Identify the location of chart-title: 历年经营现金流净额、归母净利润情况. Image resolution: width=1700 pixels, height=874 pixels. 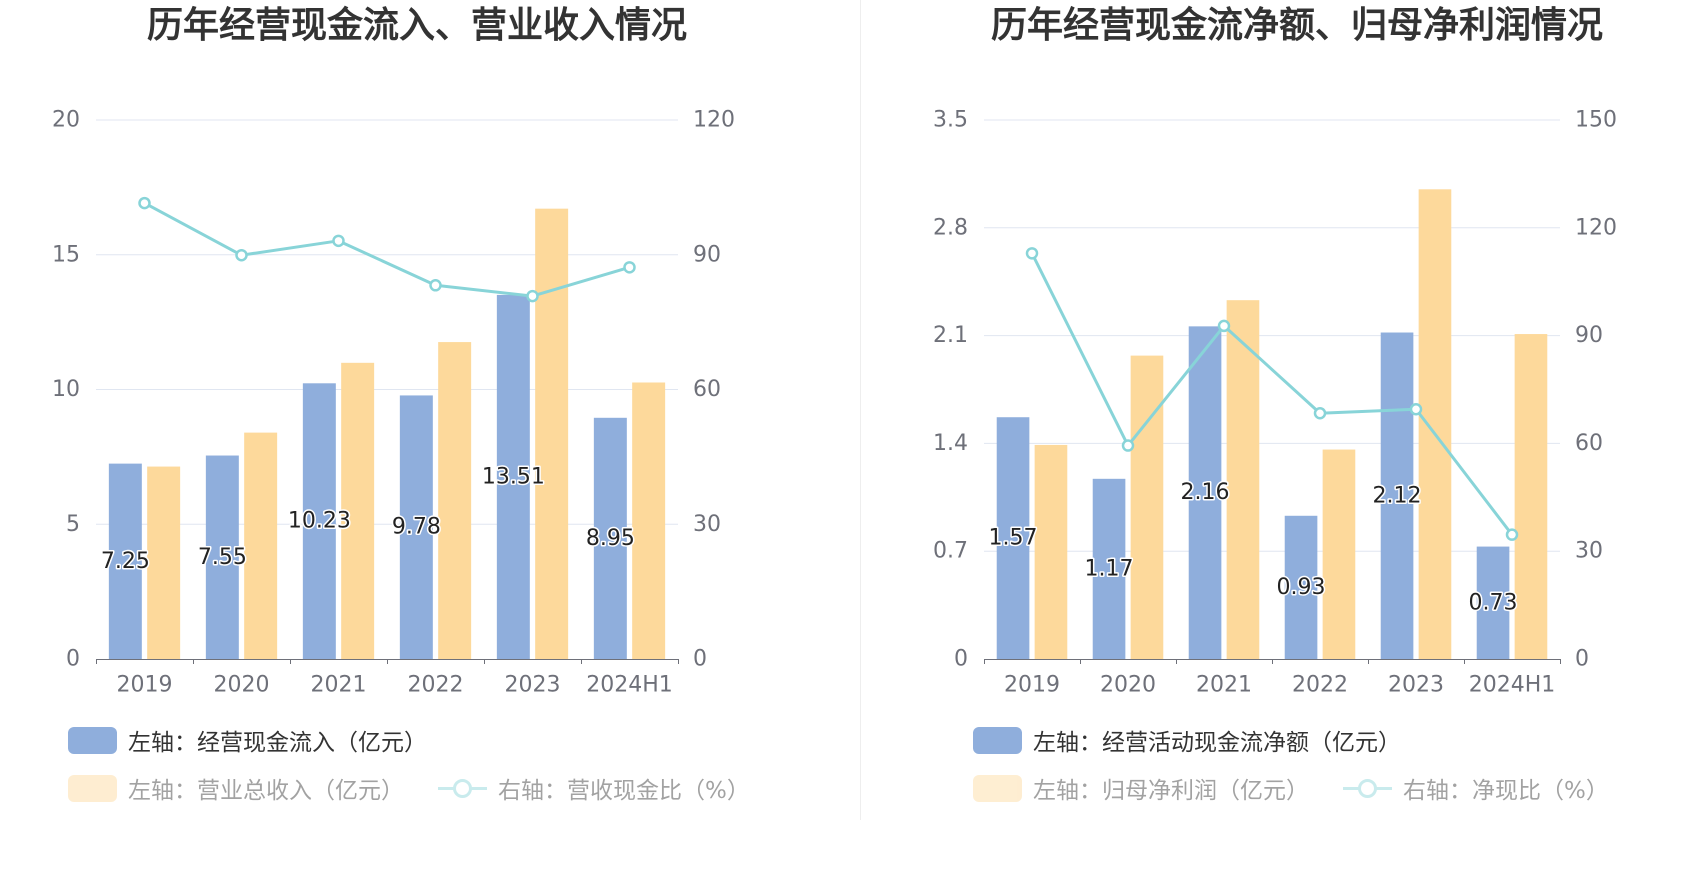
(1297, 25).